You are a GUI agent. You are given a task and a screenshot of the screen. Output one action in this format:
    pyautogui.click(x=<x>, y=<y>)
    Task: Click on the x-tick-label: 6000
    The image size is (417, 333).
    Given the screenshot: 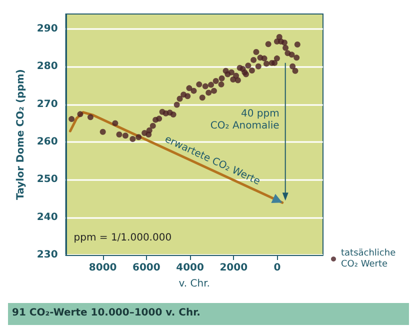 What is the action you would take?
    pyautogui.click(x=146, y=268)
    